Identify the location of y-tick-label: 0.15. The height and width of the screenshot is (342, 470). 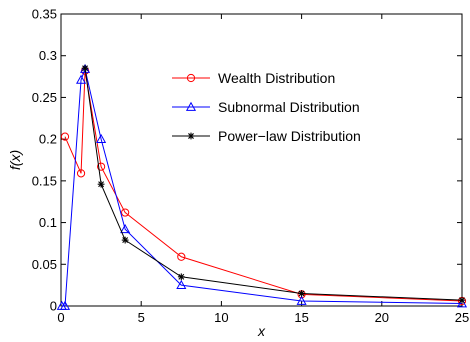
(44, 180).